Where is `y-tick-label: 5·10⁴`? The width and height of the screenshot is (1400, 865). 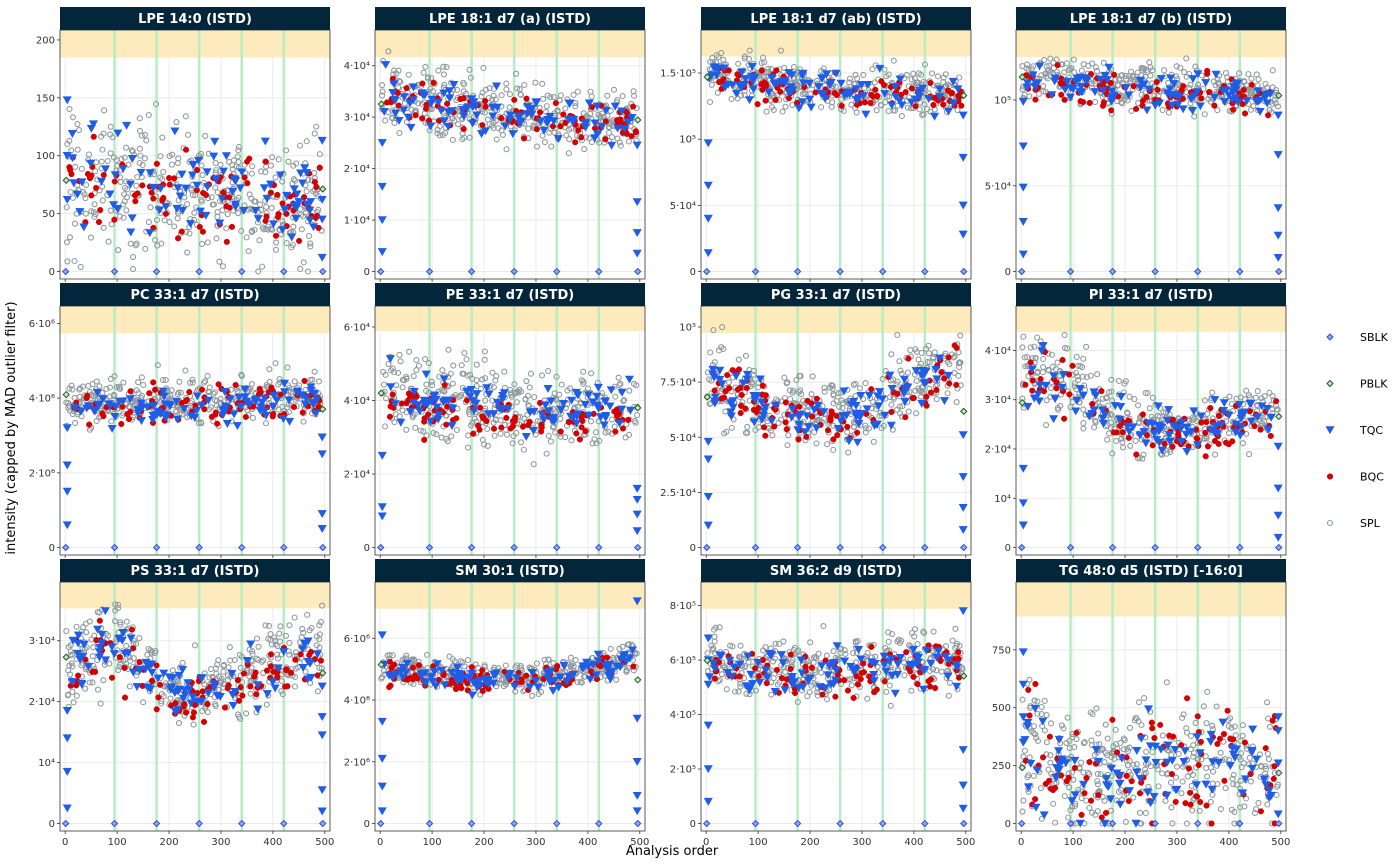 y-tick-label: 5·10⁴ is located at coordinates (683, 206).